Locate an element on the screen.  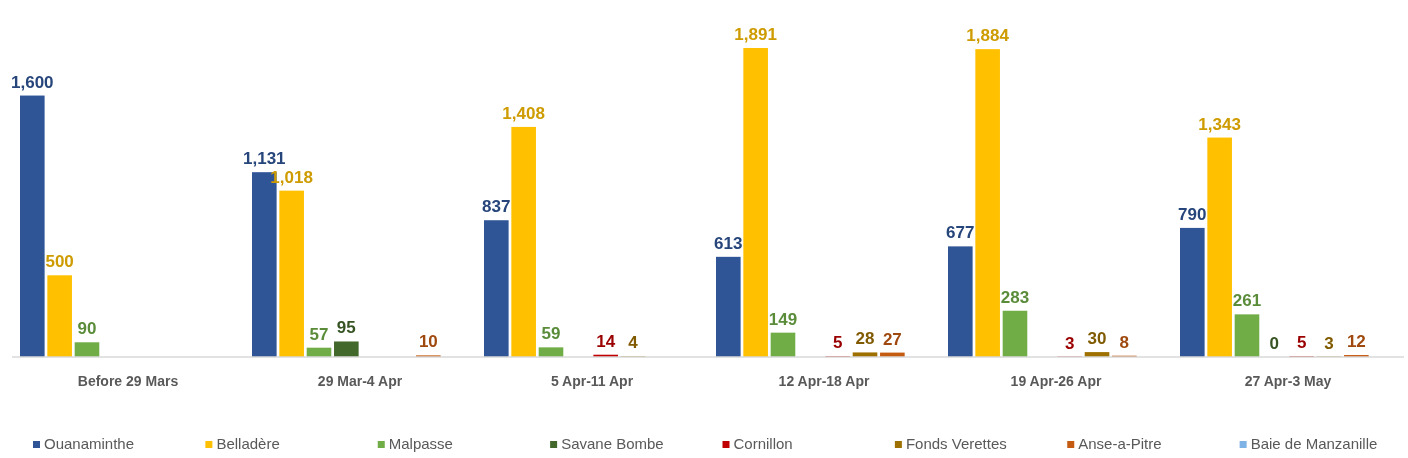
data-label: 1,891 is located at coordinates (755, 34).